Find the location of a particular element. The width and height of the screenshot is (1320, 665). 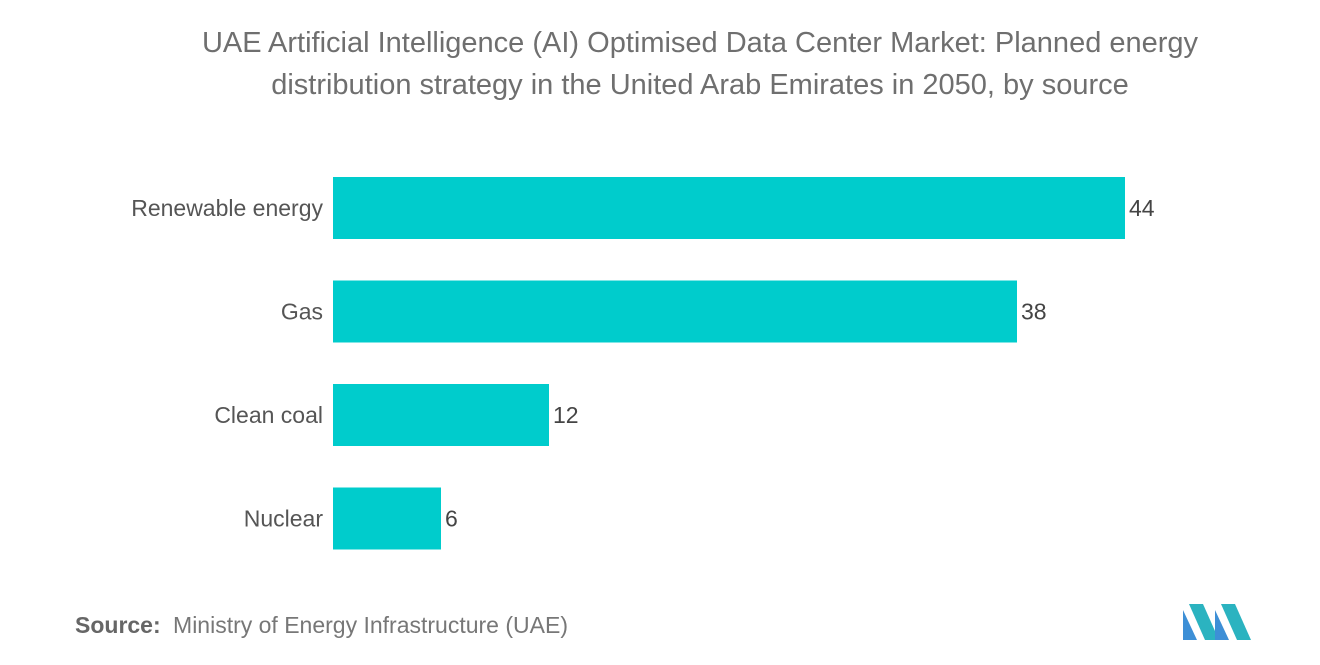

bar-renewable-energy is located at coordinates (729, 208).